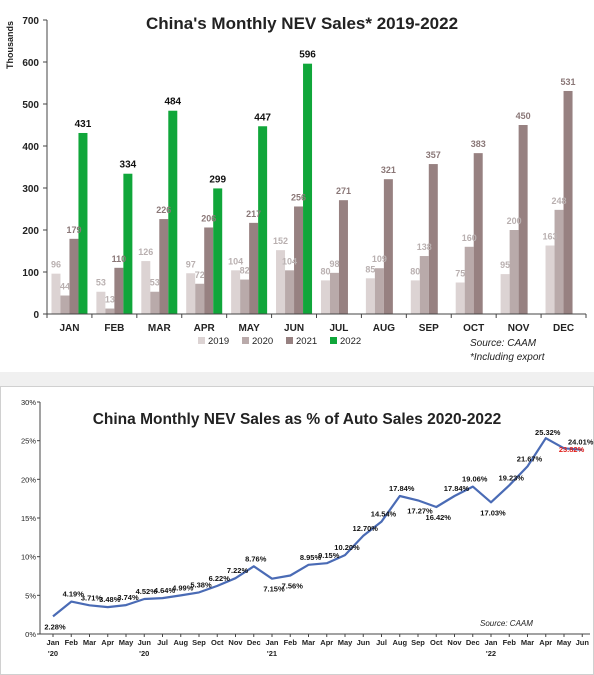 Image resolution: width=594 pixels, height=675 pixels. I want to click on x-year-label: '21, so click(272, 653).